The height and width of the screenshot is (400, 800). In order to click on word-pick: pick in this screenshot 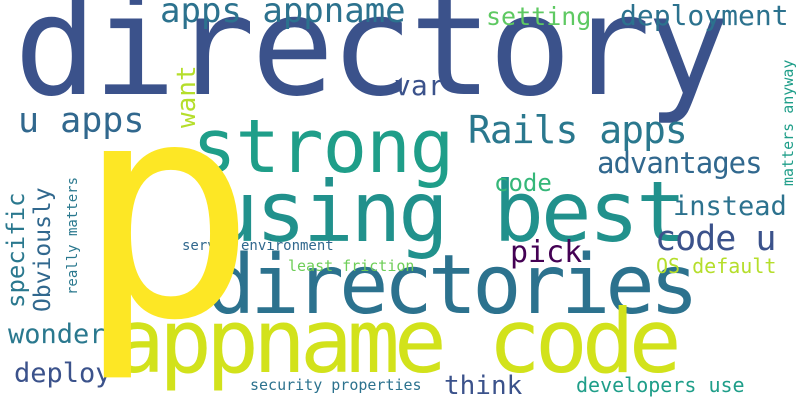, I will do `click(546, 252)`.